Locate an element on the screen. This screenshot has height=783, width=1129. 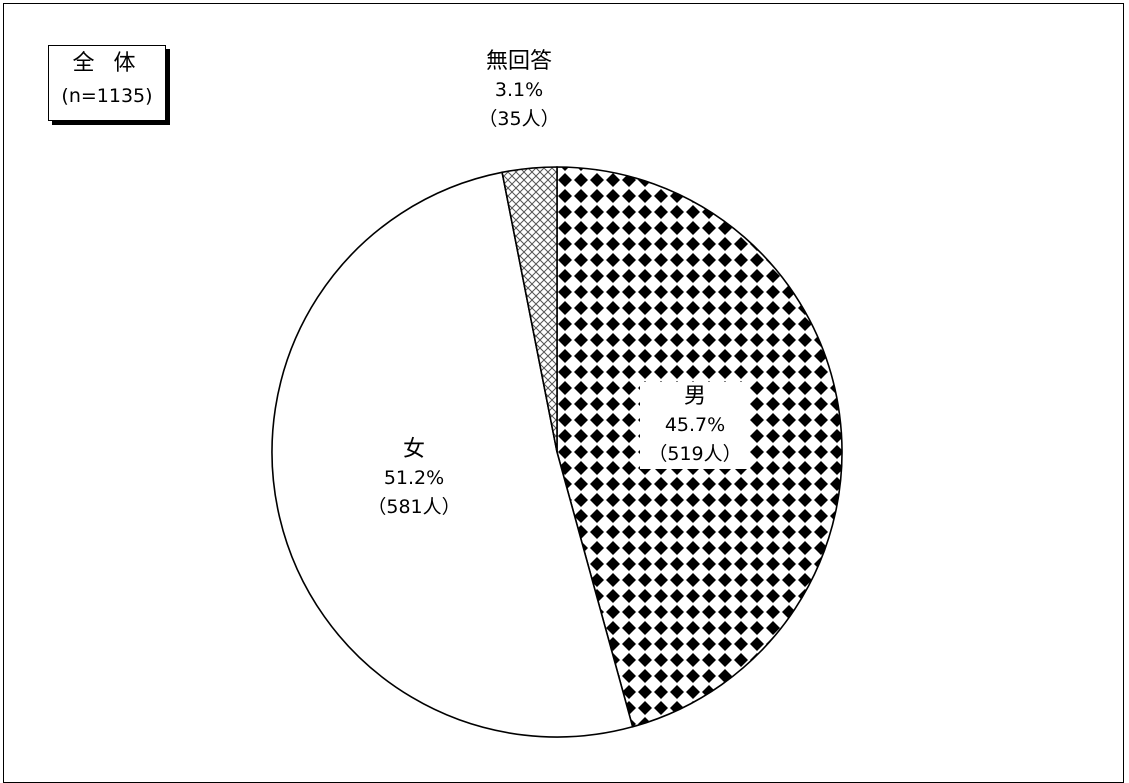
total-title: 全 体 is located at coordinates (107, 63).